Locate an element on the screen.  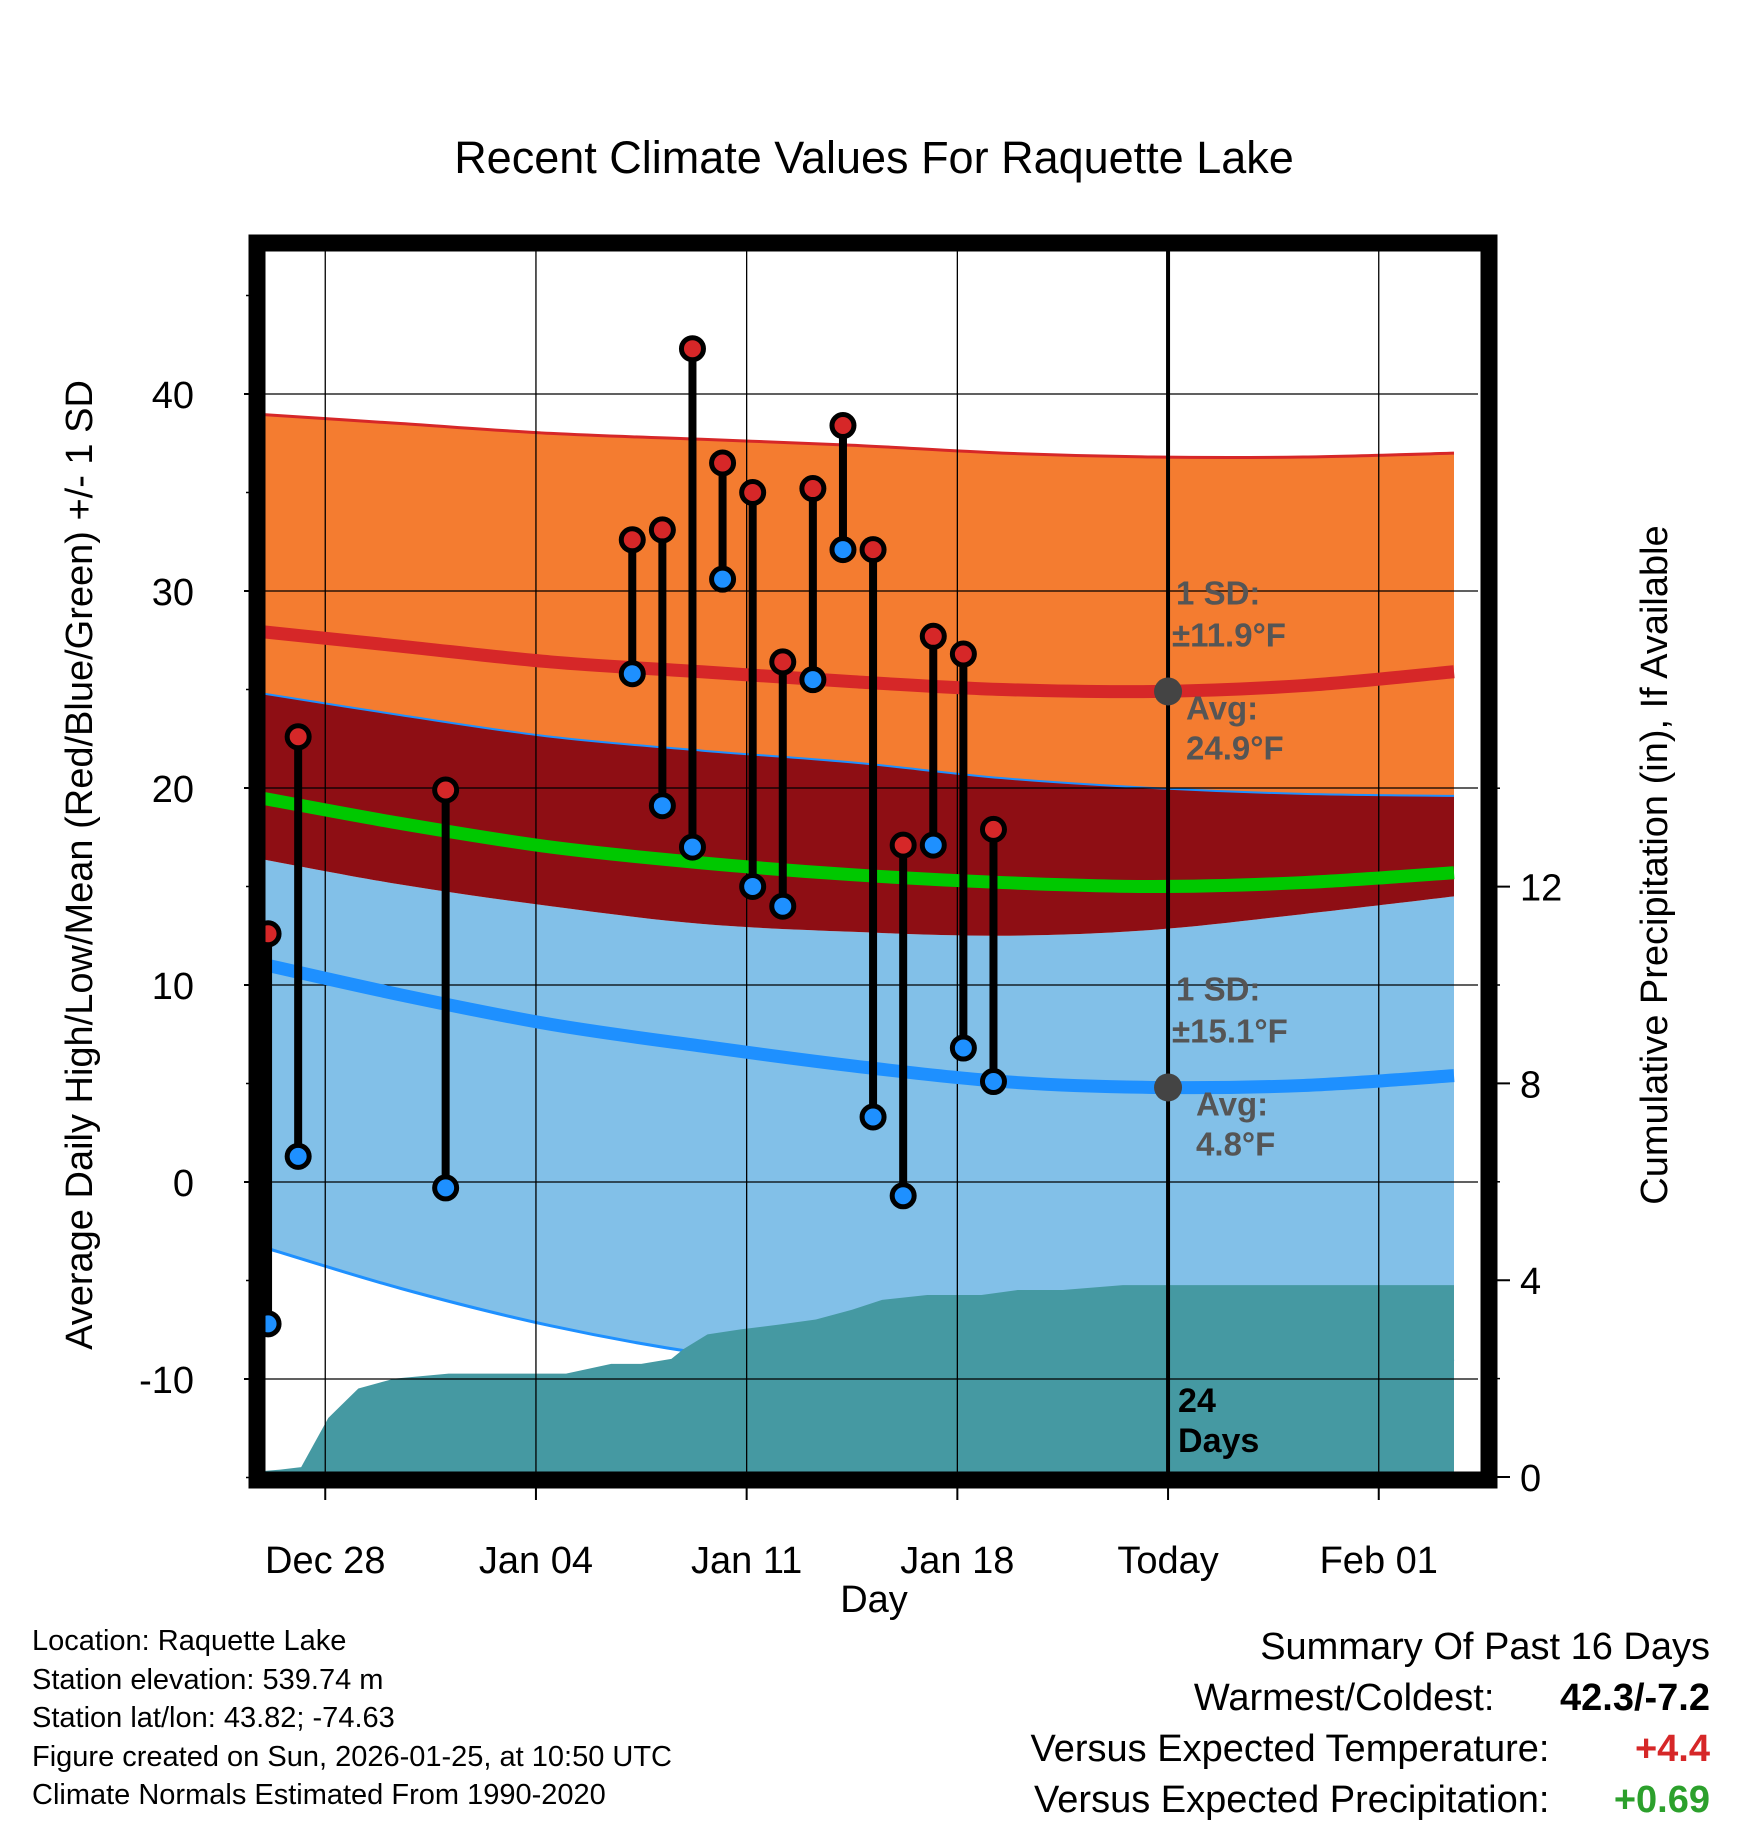
y-tick-label-4: 30 is located at coordinates (173, 593).